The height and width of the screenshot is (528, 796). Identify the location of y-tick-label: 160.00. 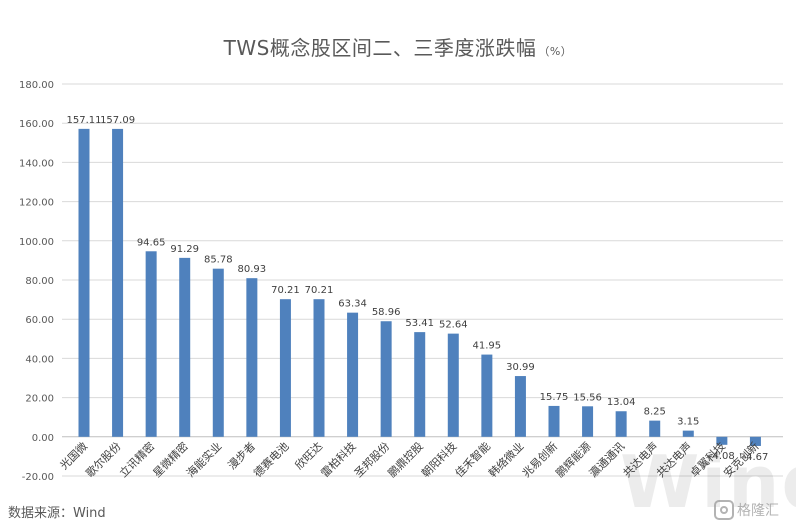
(36, 124).